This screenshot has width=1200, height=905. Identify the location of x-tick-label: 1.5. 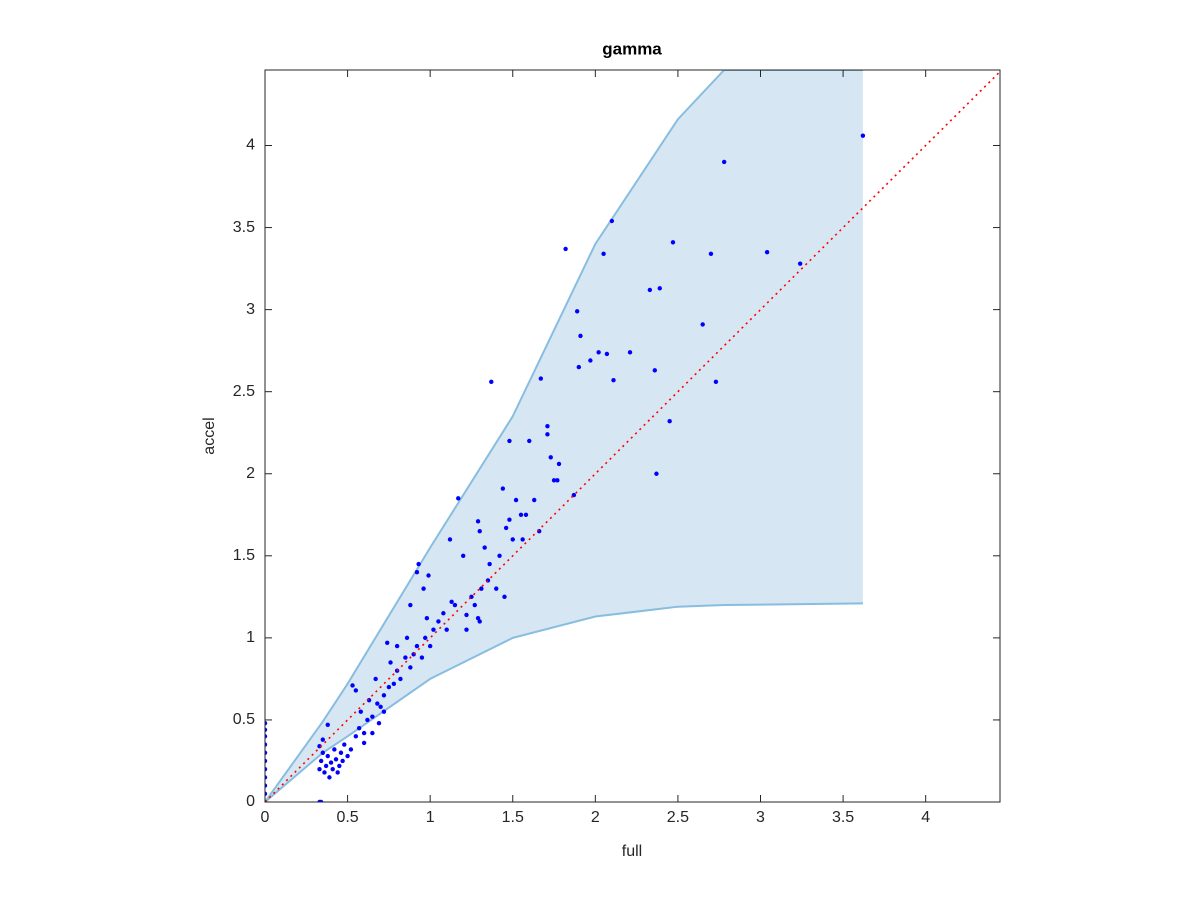
(513, 817).